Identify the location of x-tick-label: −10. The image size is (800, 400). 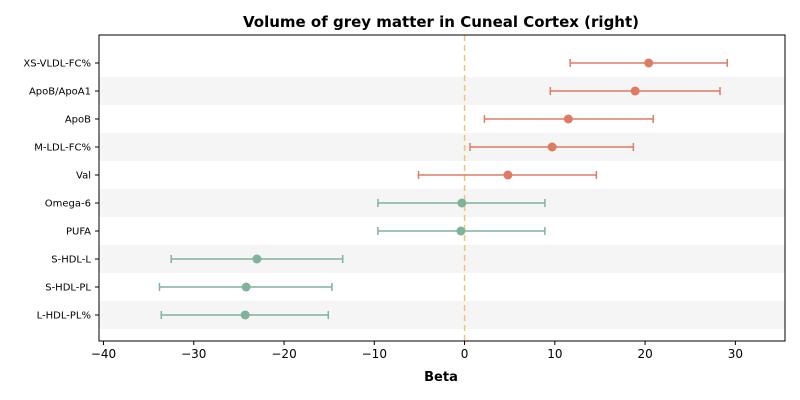
(374, 354).